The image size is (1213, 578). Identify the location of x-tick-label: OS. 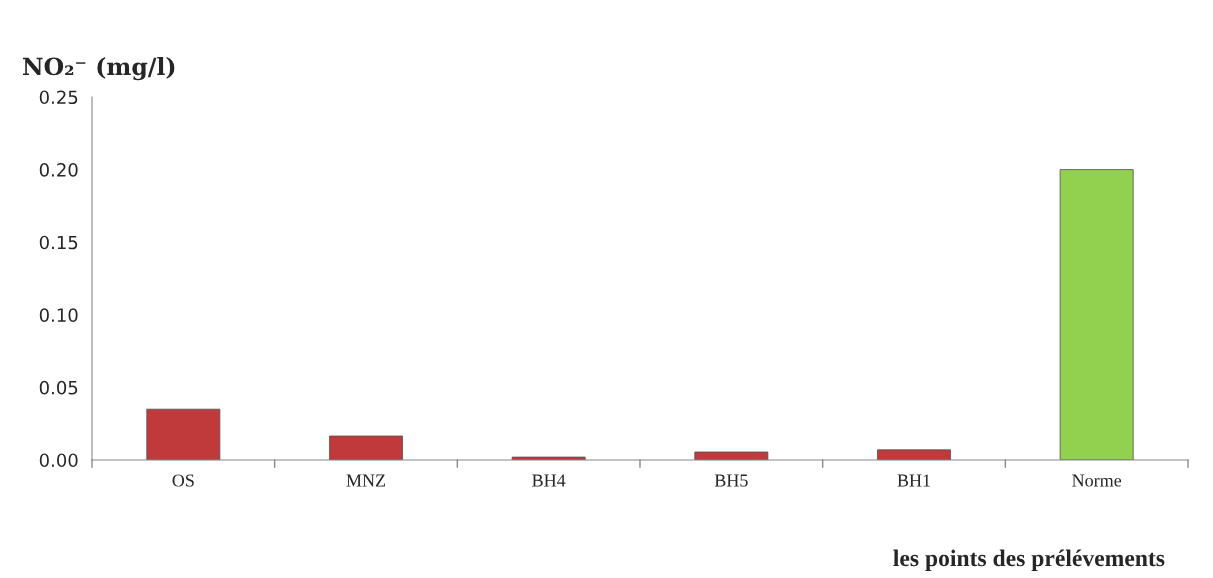
(183, 480).